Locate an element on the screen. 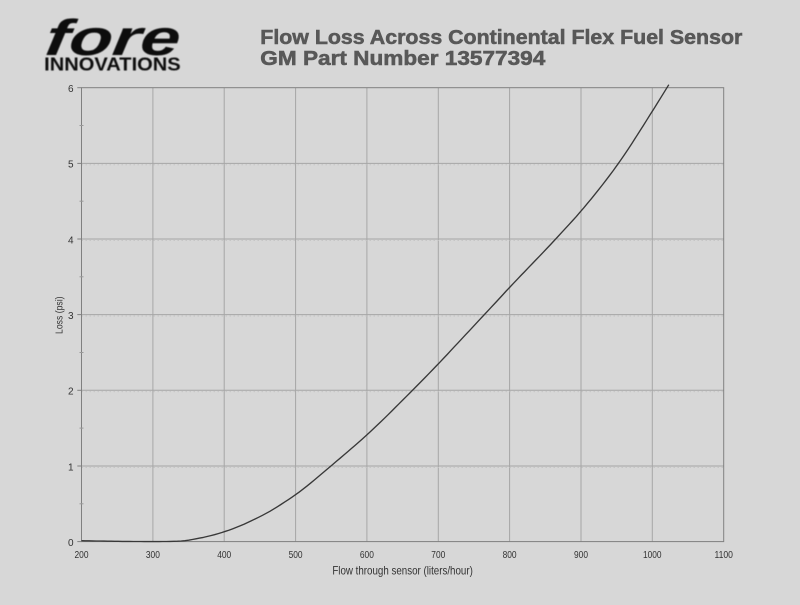 This screenshot has width=800, height=605. svg-text: 200 is located at coordinates (82, 555).